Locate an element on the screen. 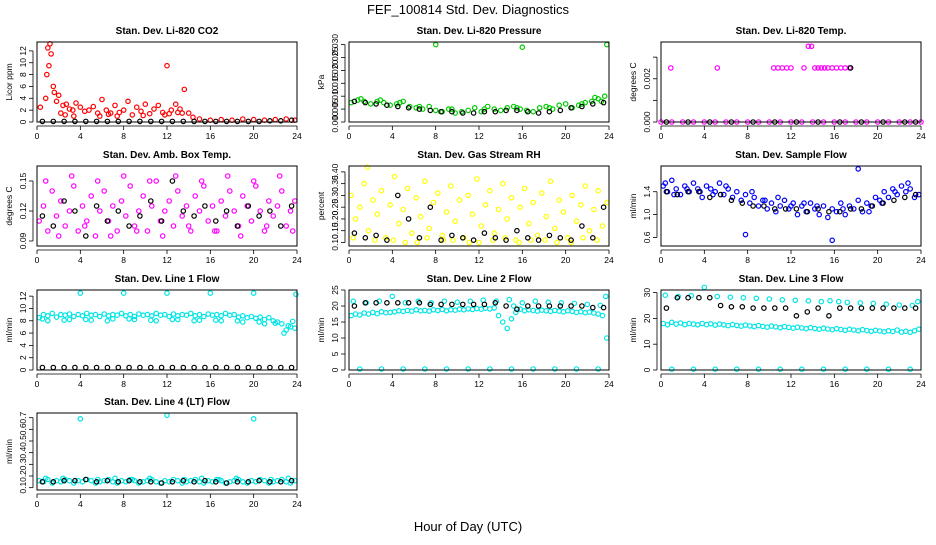 The height and width of the screenshot is (545, 936). y-tick-label: 10 is located at coordinates (335, 338).